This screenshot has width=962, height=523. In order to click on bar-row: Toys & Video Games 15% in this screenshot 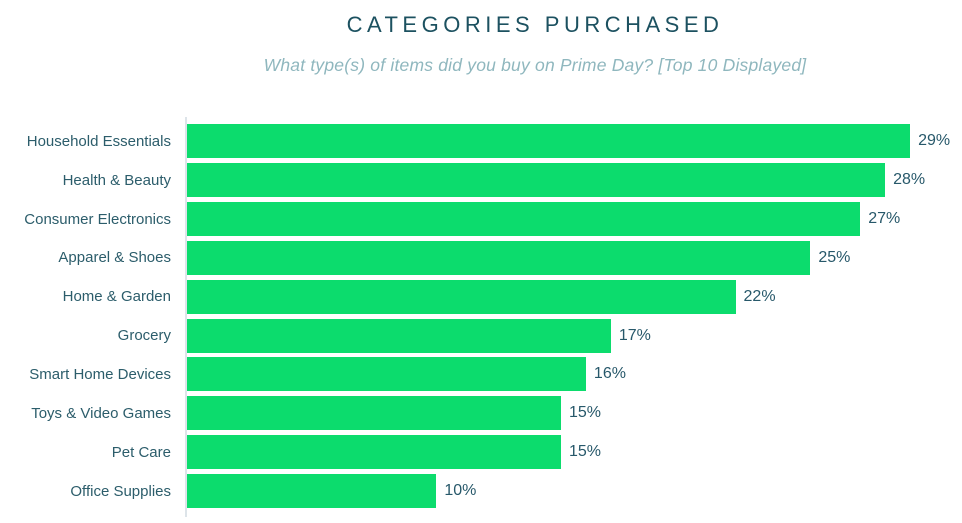, I will do `click(481, 413)`.